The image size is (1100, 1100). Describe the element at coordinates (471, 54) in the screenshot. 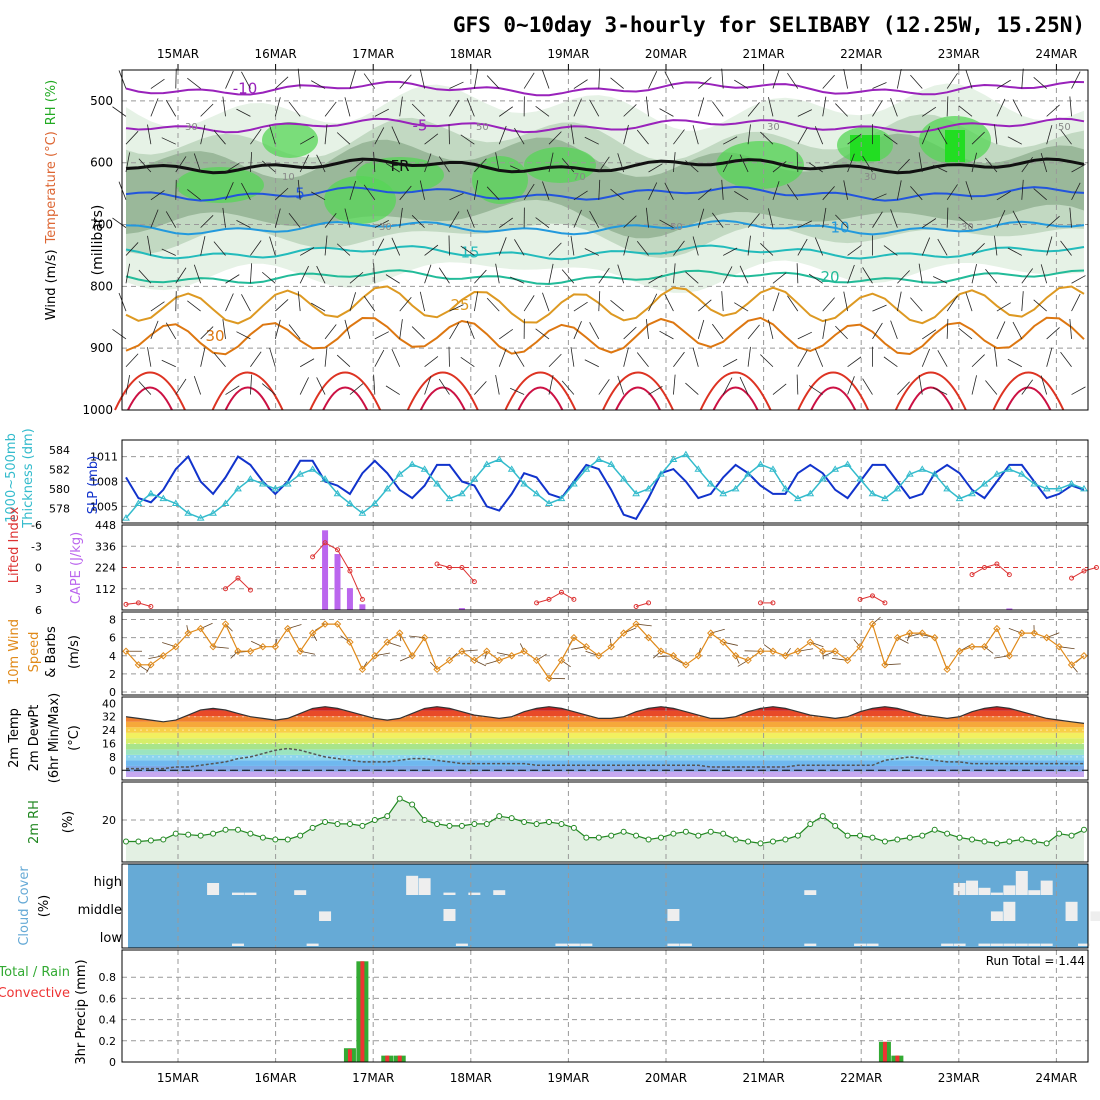

I see `date-label-top: 18MAR` at that location.